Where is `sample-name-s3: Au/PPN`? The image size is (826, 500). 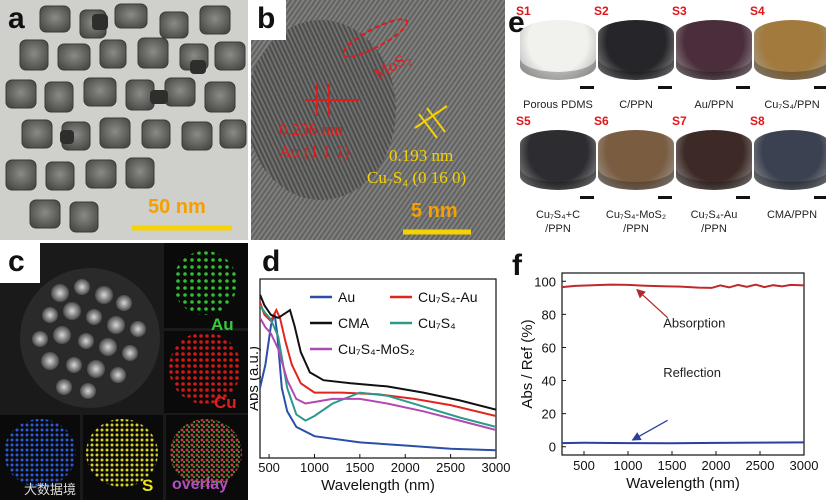 sample-name-s3: Au/PPN is located at coordinates (714, 105).